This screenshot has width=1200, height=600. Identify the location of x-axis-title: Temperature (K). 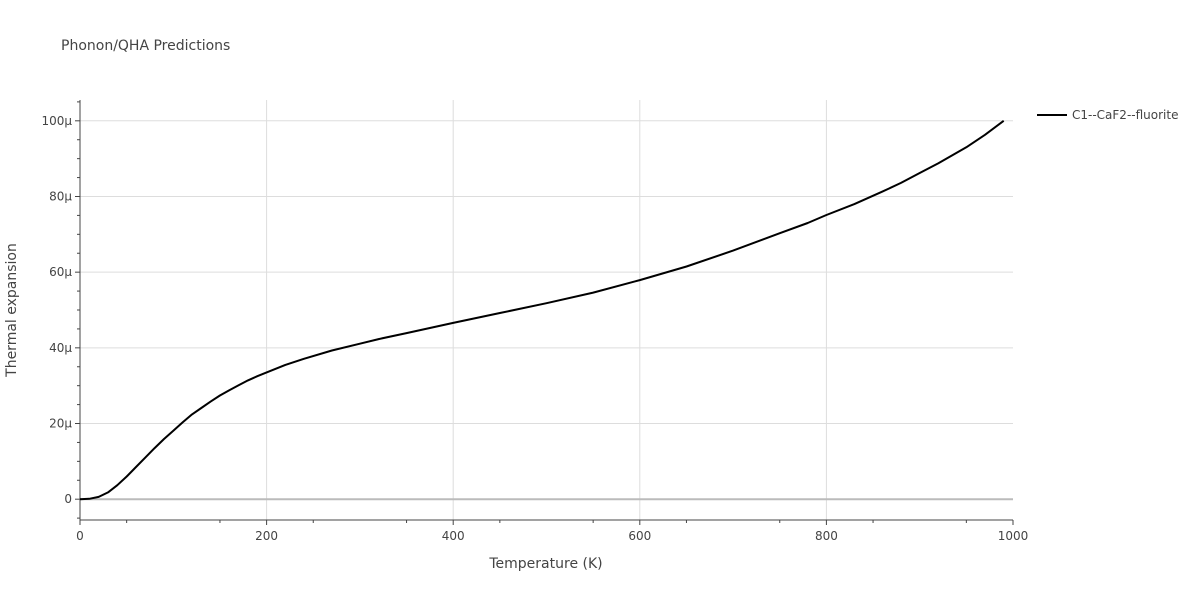
(545, 564).